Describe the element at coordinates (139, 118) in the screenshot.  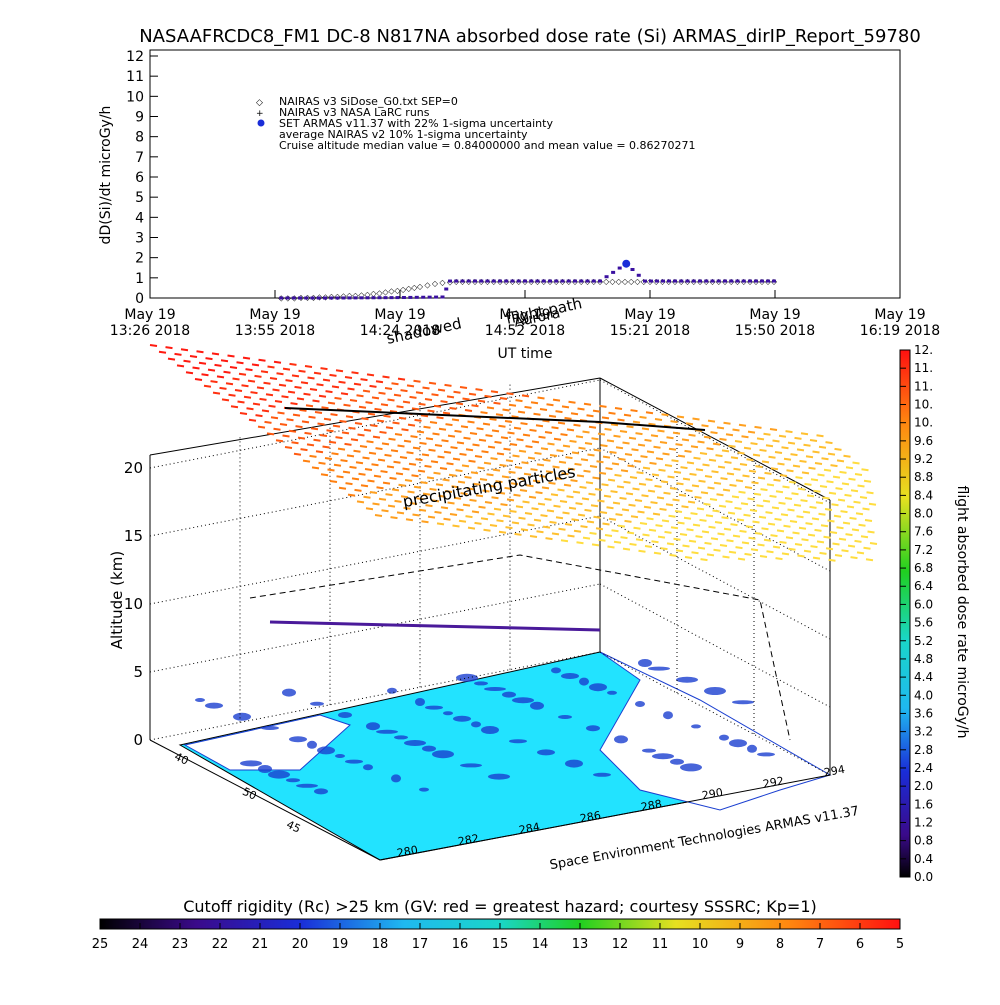
I see `y-tick-label: 9` at that location.